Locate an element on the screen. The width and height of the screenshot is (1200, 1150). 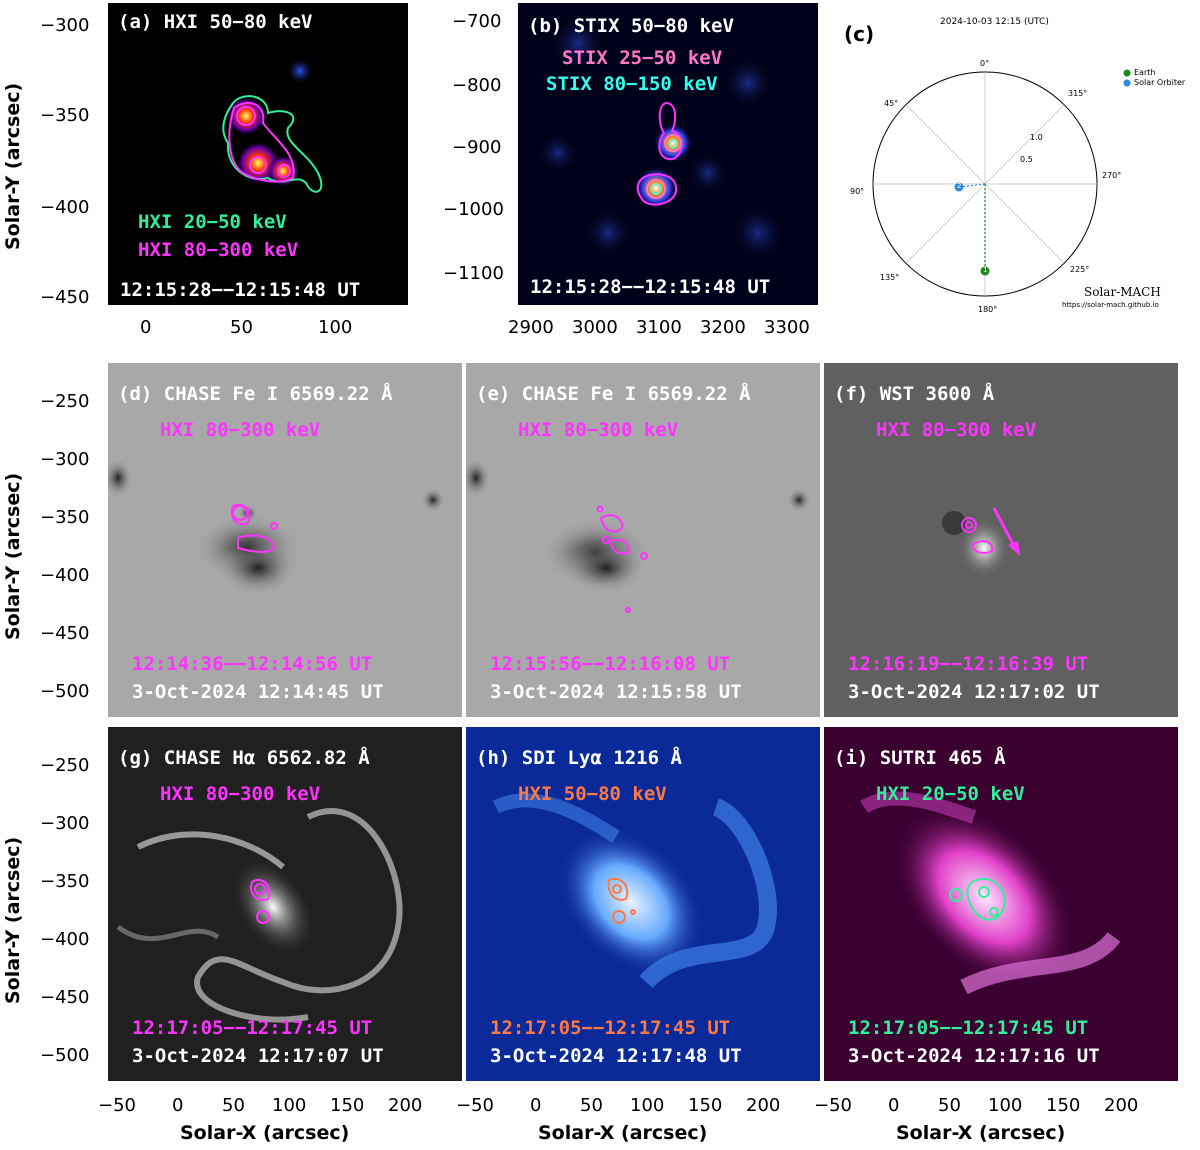
panel-e-time: 12:15:56−−12:16:08 UT is located at coordinates (610, 664).